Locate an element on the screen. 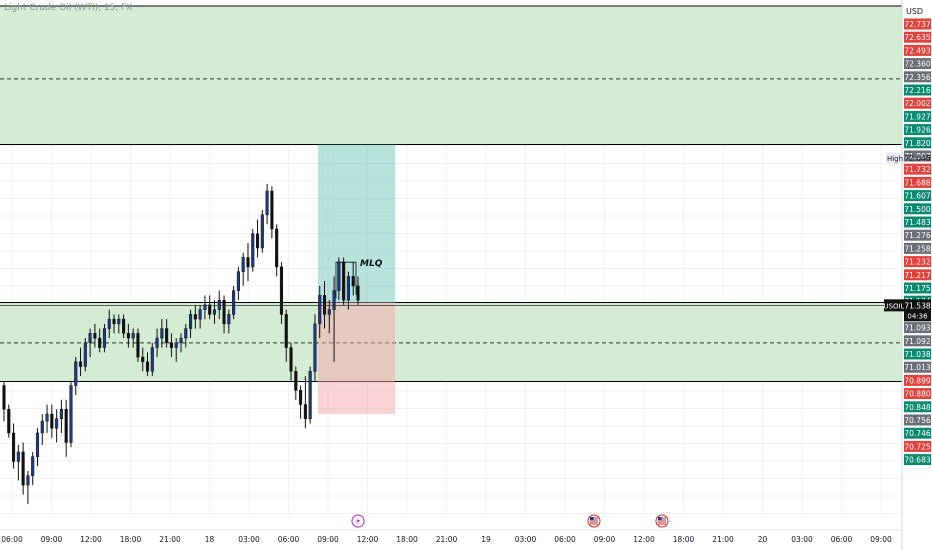  countdown-value: 04:36 is located at coordinates (917, 316).